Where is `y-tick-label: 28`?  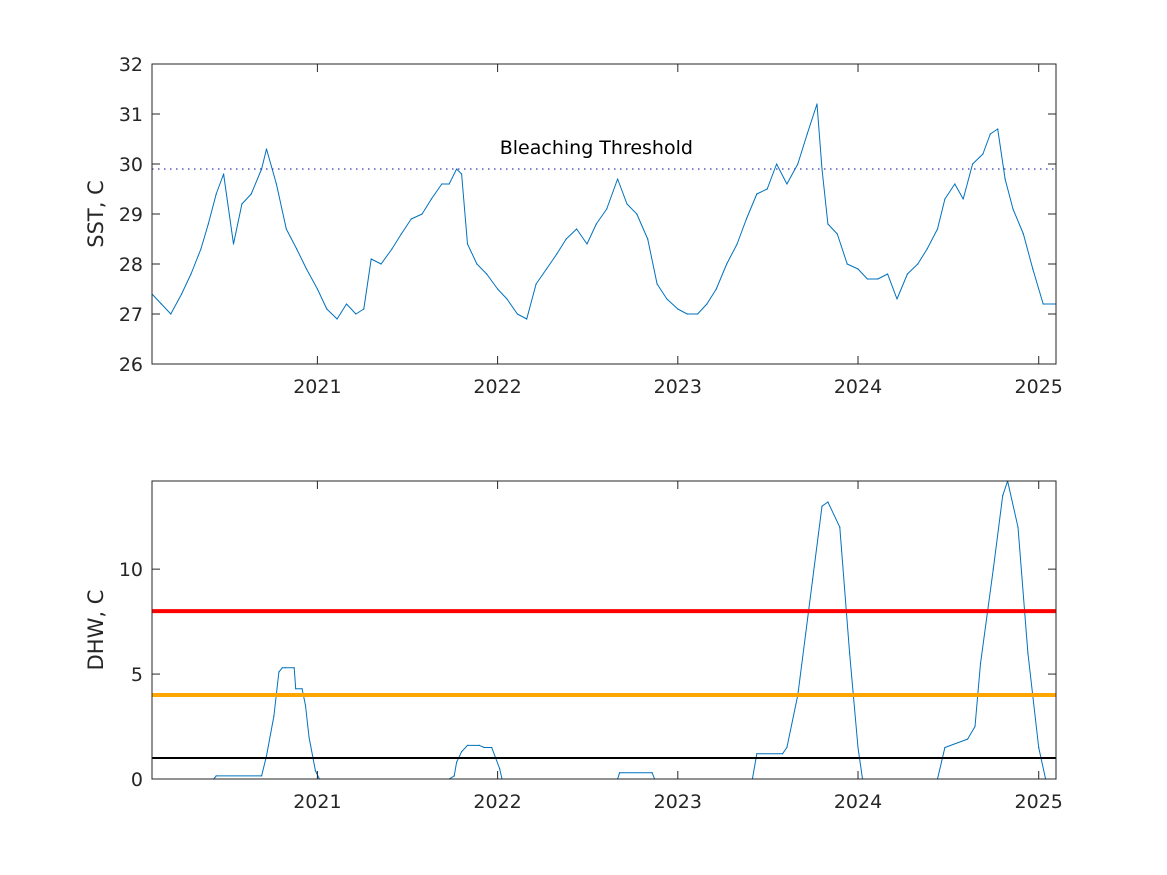
y-tick-label: 28 is located at coordinates (131, 265).